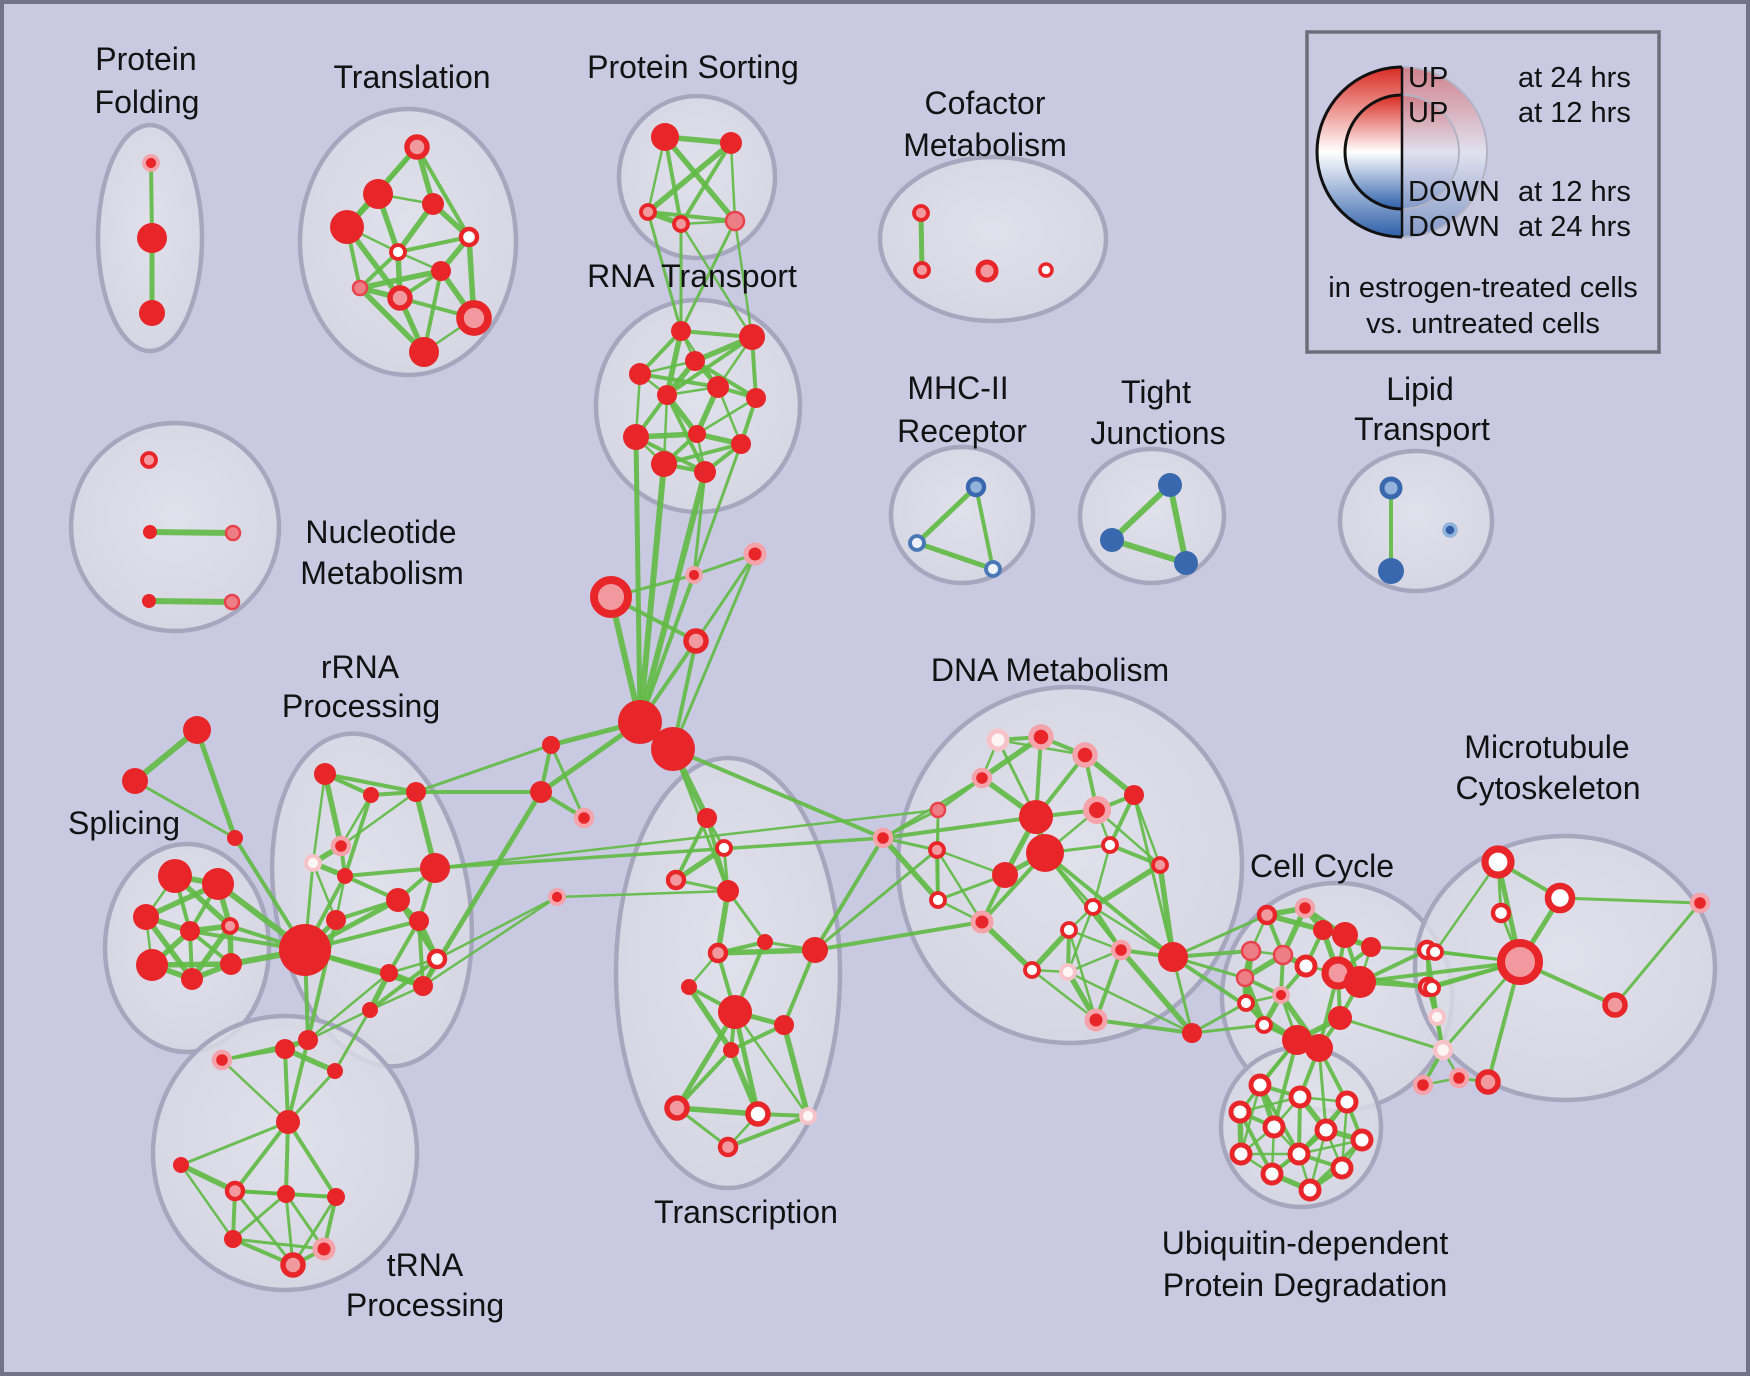 This screenshot has height=1376, width=1750. I want to click on edge-ps2-ps5, so click(733, 182).